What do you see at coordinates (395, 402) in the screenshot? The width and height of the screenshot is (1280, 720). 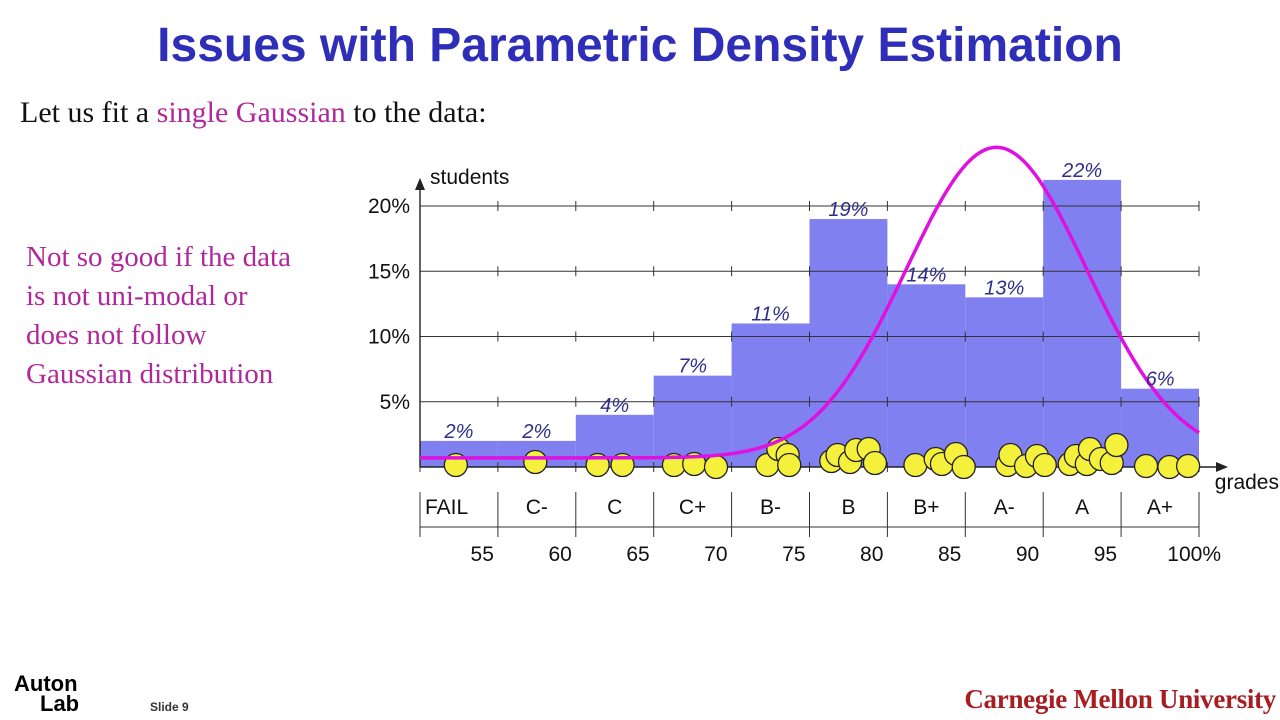 I see `y-tick-label: 5%` at bounding box center [395, 402].